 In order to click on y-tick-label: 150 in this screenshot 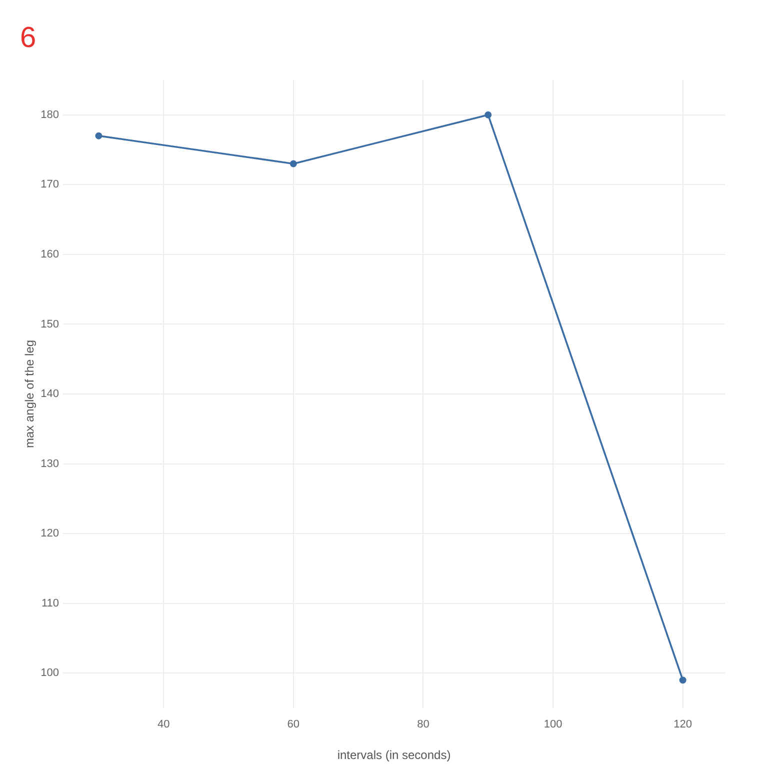, I will do `click(49, 324)`.